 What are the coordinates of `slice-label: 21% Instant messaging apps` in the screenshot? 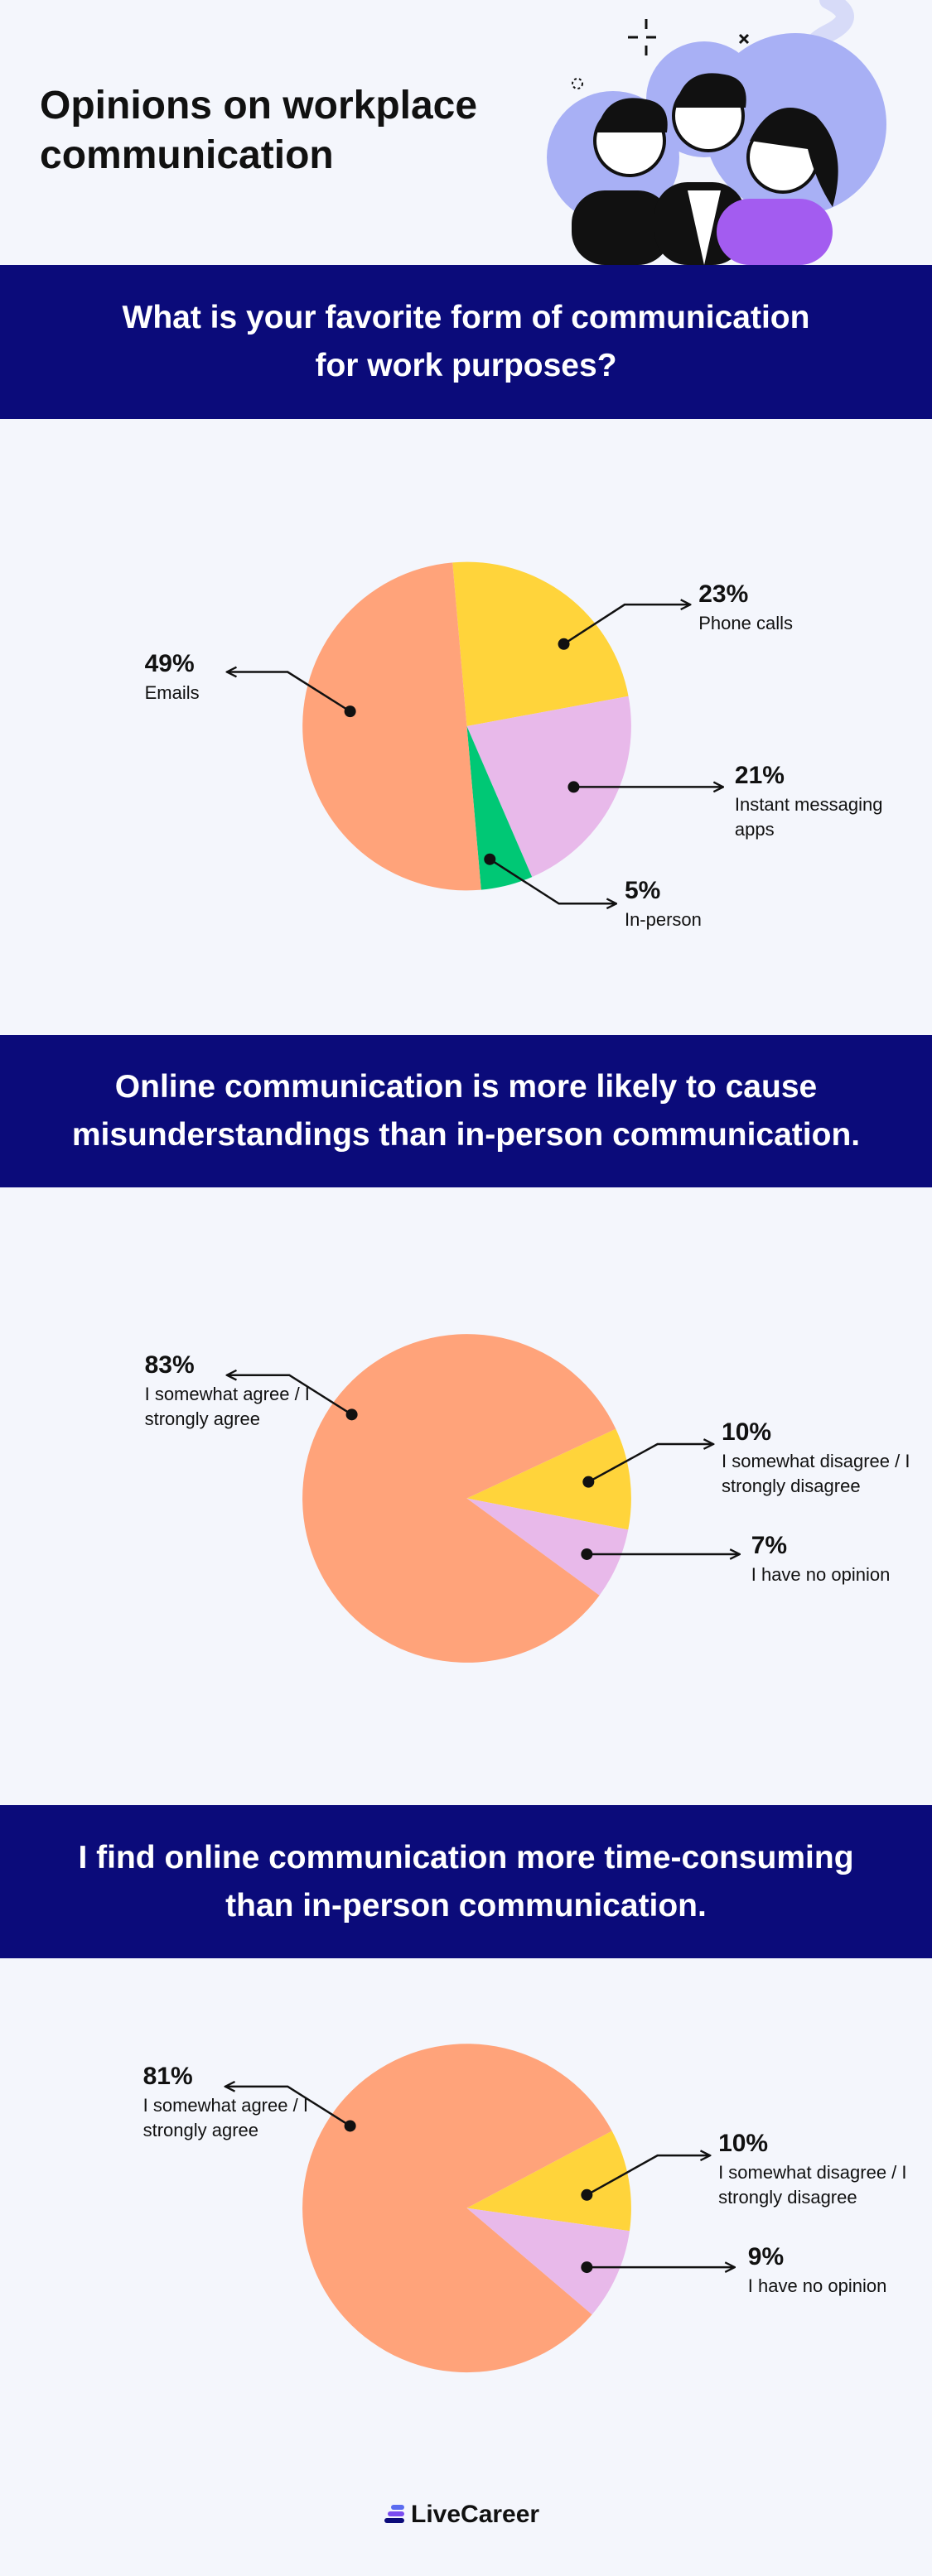 It's located at (829, 800).